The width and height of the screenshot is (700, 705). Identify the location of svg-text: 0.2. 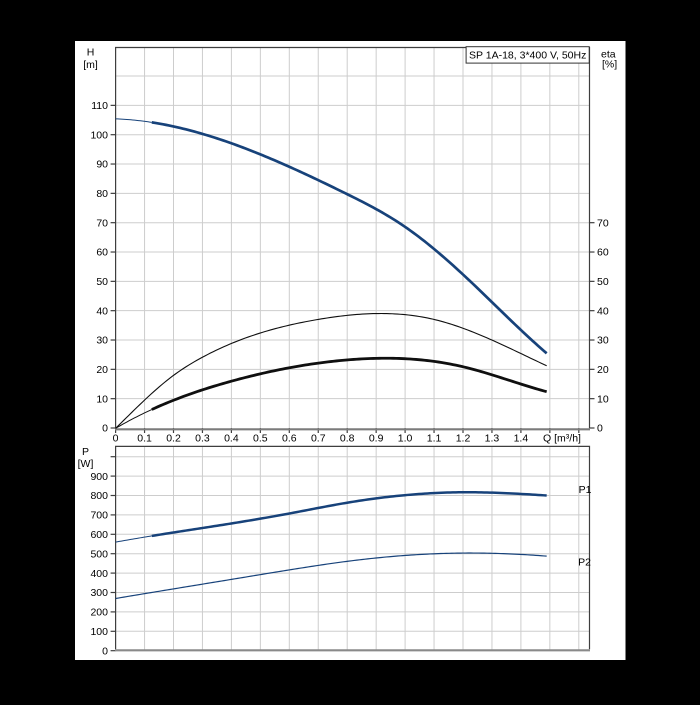
(173, 439).